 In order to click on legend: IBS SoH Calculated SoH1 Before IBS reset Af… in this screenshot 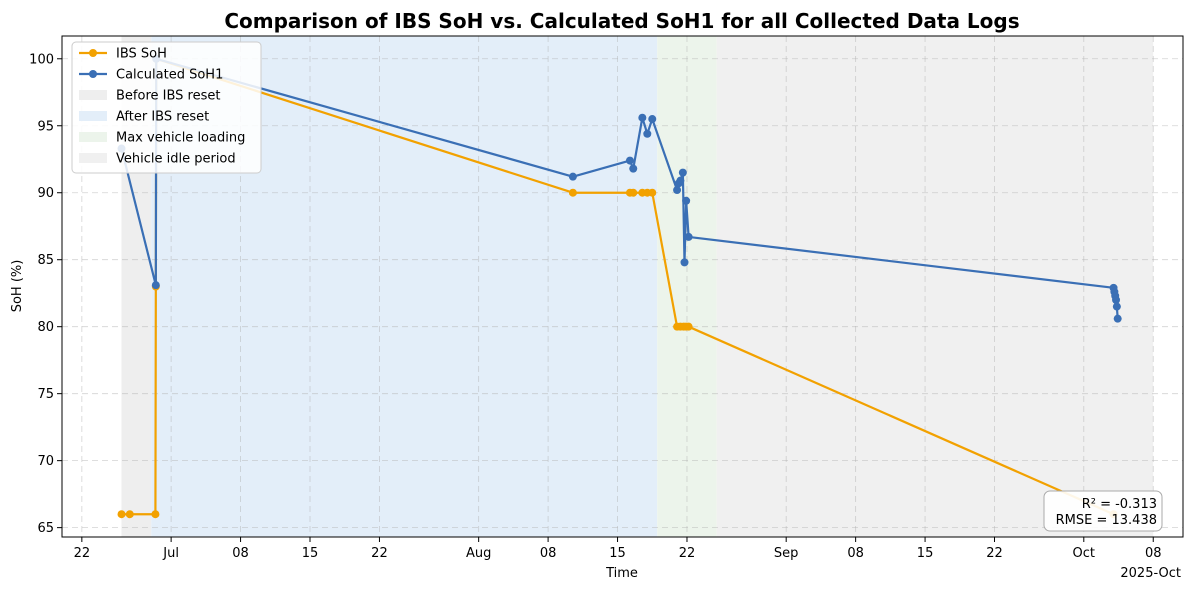, I will do `click(166, 107)`.